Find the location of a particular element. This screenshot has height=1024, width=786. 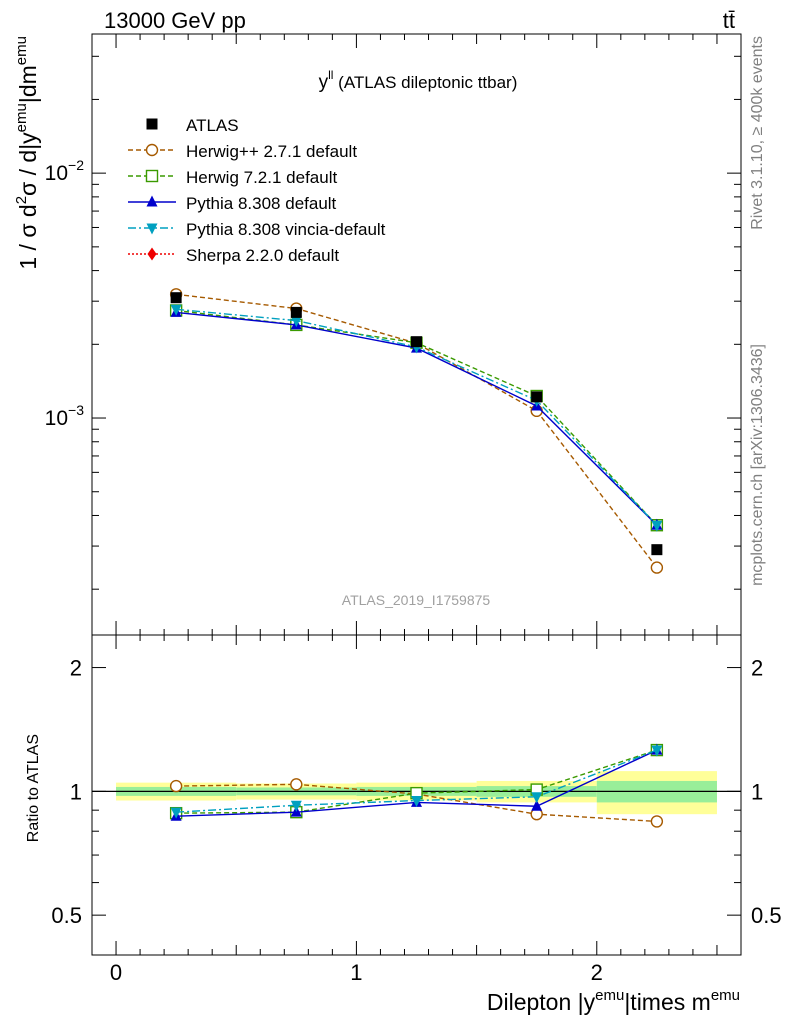

legend-entry-data: ATLAS is located at coordinates (192, 125).